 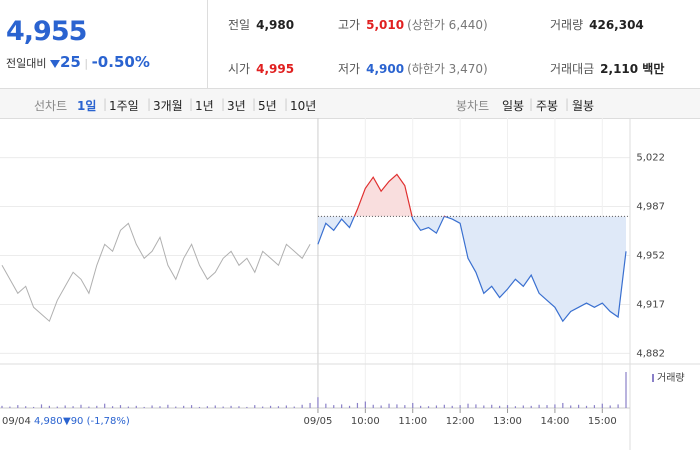 I want to click on tab: 1주일, so click(x=124, y=106).